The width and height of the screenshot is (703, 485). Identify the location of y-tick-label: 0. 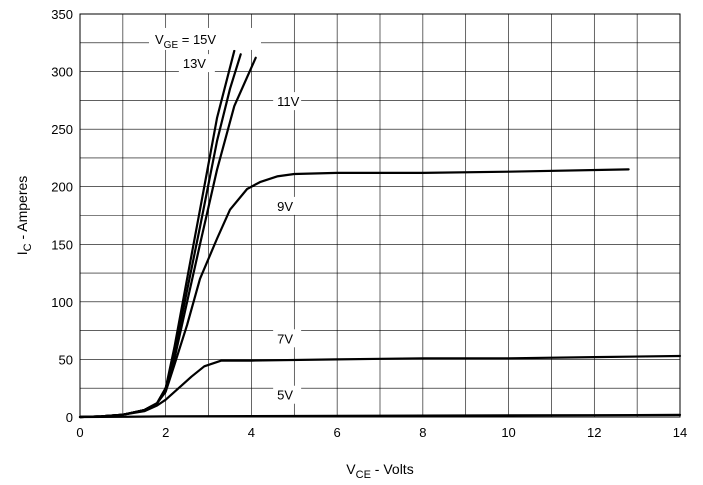
(69, 417).